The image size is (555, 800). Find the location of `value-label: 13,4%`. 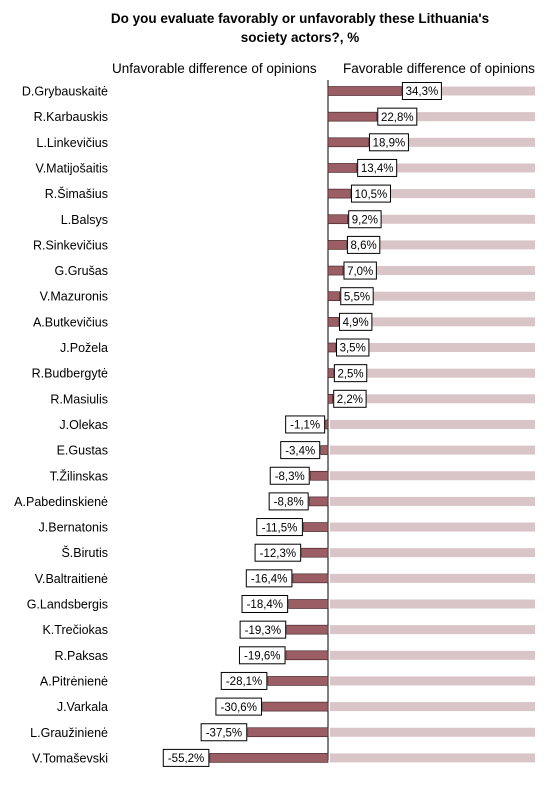

value-label: 13,4% is located at coordinates (377, 169).